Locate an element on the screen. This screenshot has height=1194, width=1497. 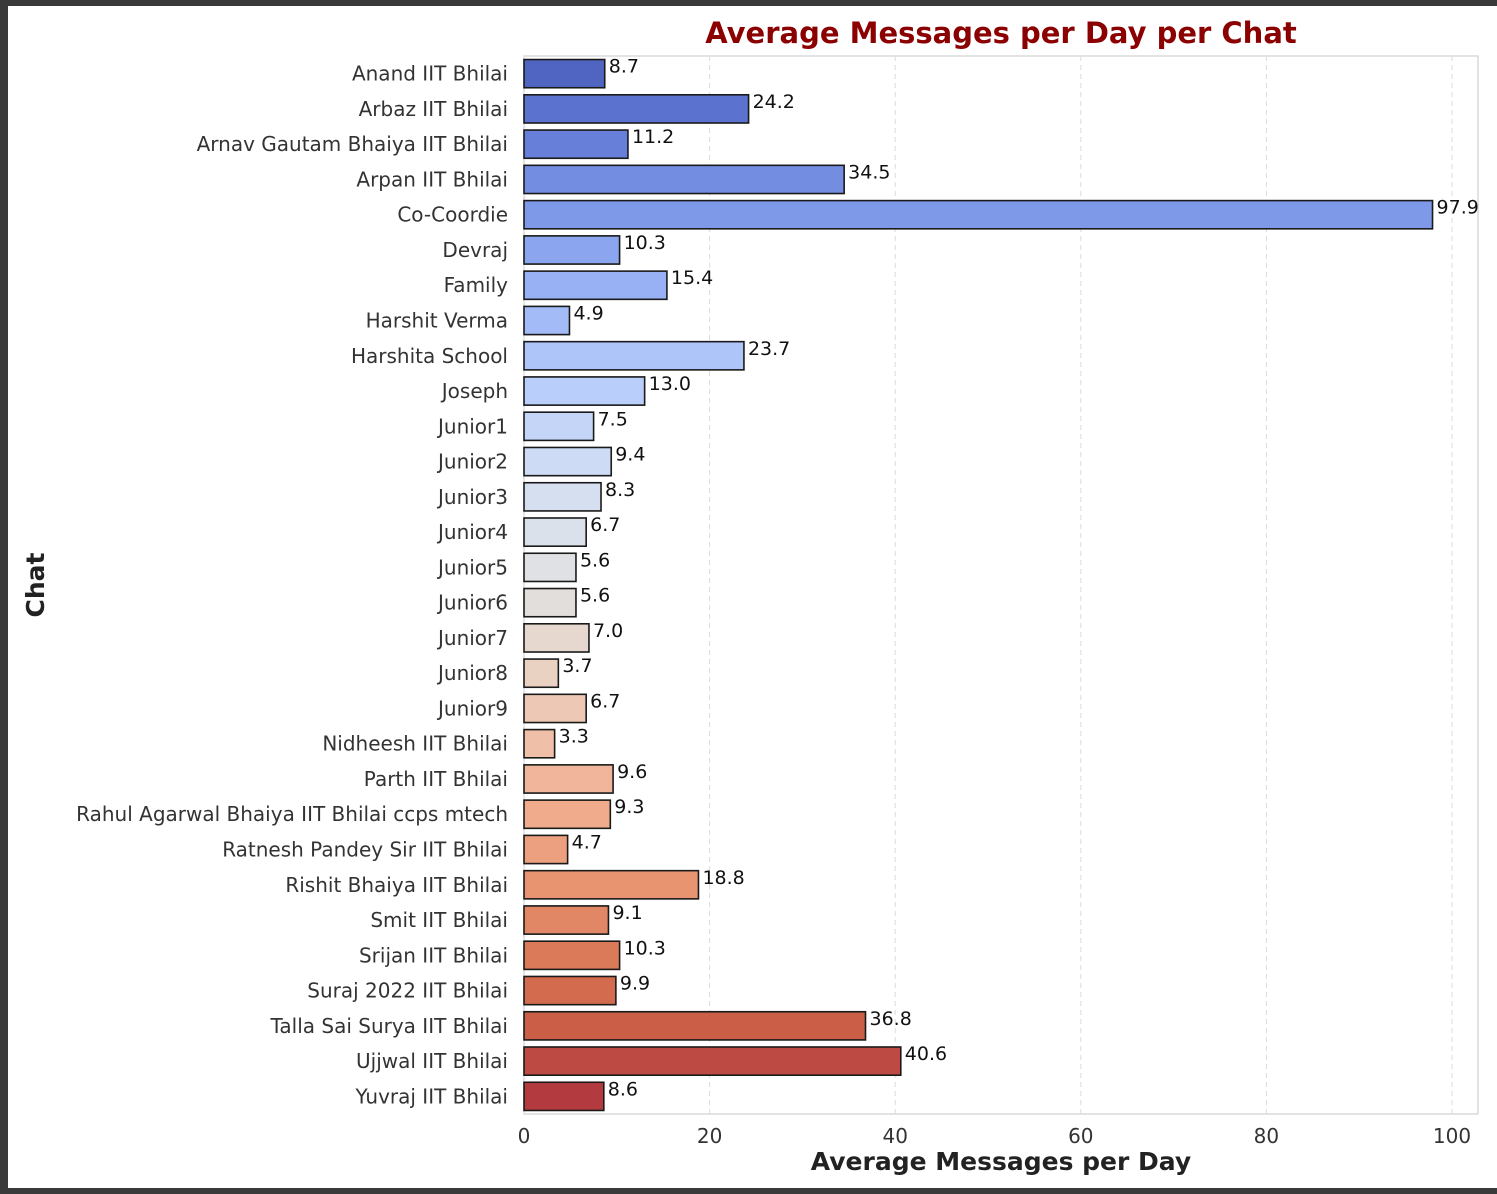
category-label: Ujjwal IIT Bhilai is located at coordinates (432, 1061).